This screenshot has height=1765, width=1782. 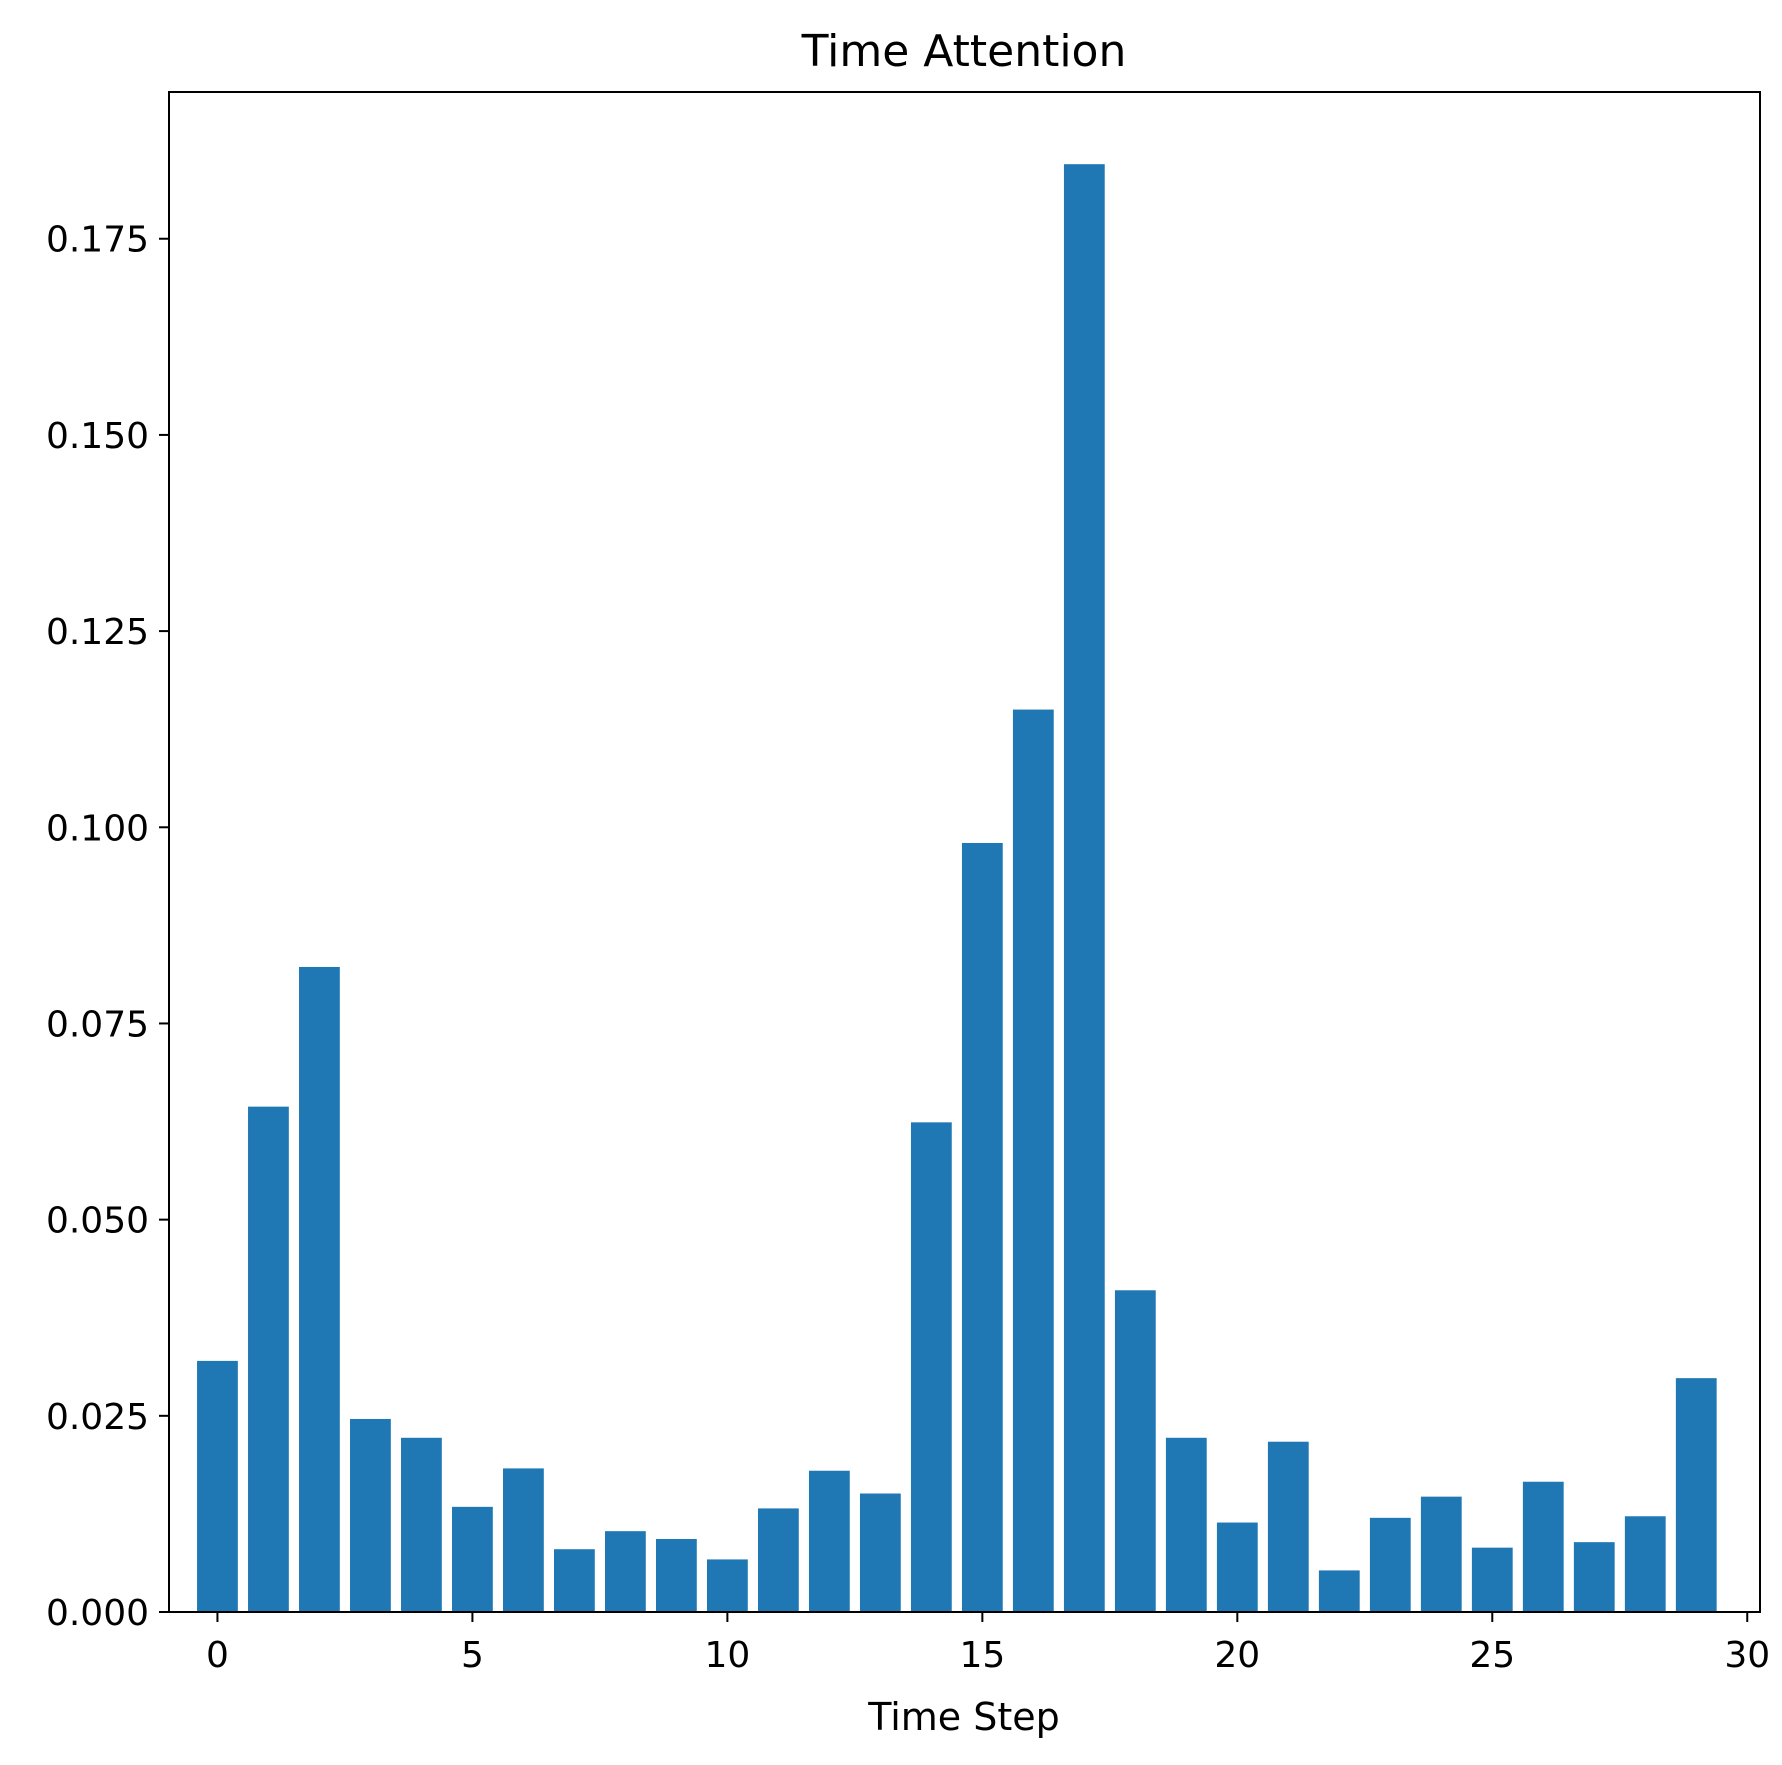 What do you see at coordinates (1747, 1655) in the screenshot?
I see `x-tick-label: 30` at bounding box center [1747, 1655].